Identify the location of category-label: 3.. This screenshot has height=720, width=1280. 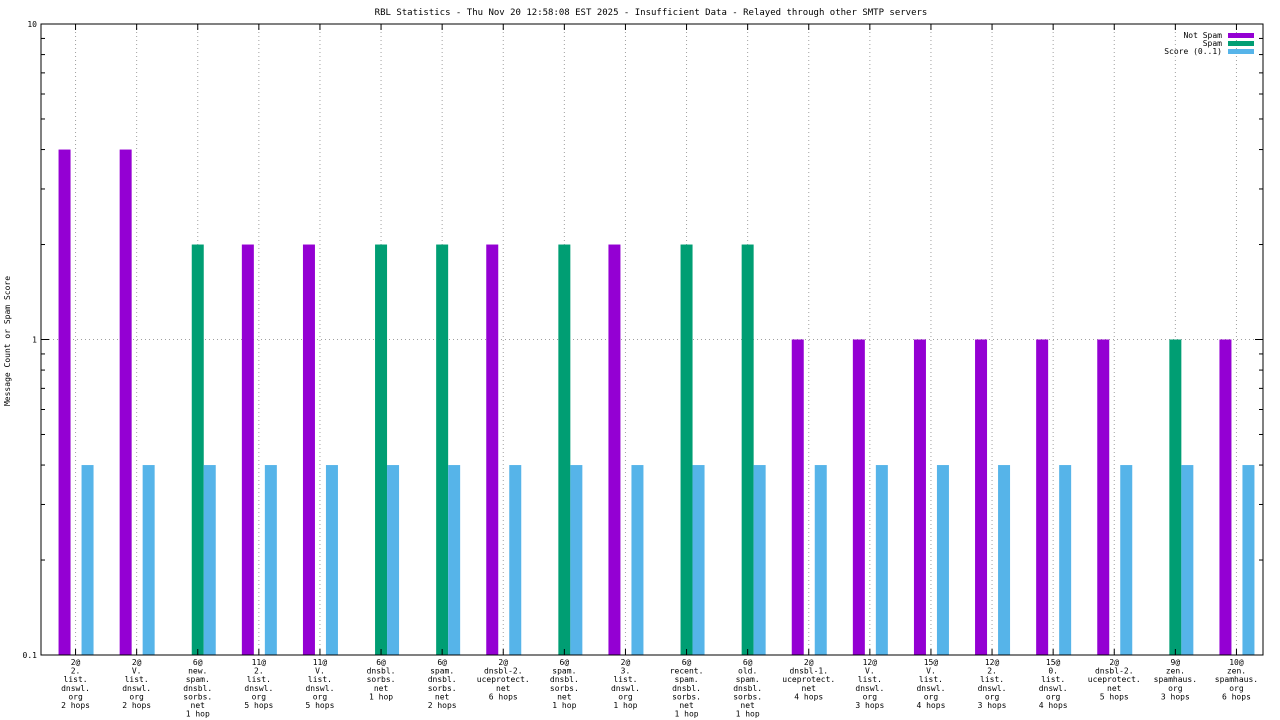
(626, 671).